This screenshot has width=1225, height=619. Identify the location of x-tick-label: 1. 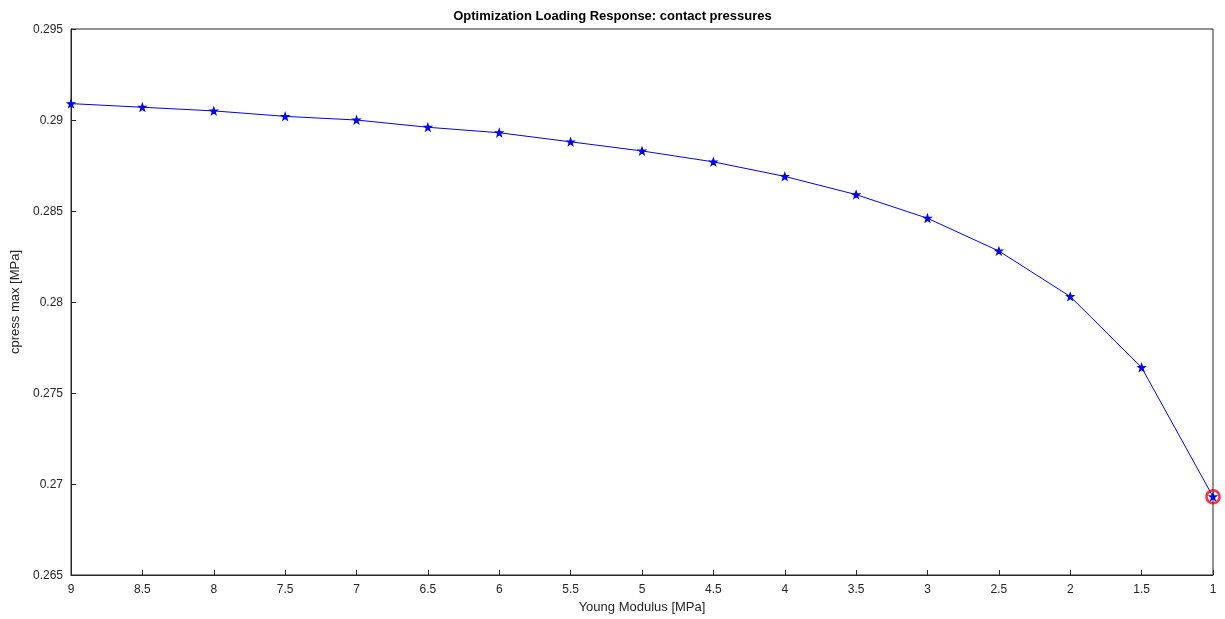
(1213, 589).